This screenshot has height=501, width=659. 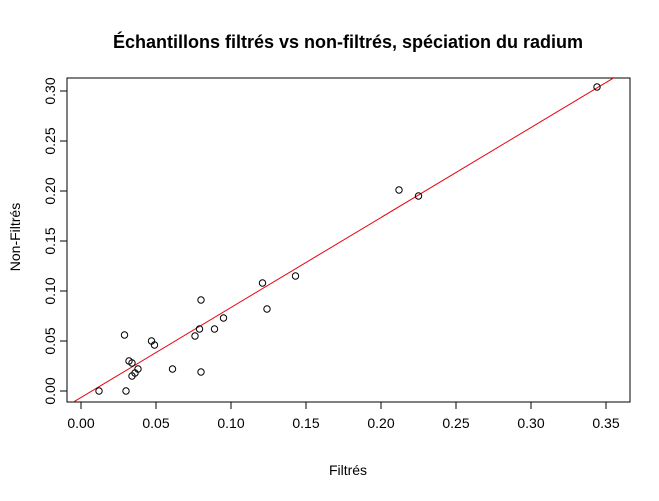 I want to click on x-tick-label: 0.05, so click(x=155, y=423).